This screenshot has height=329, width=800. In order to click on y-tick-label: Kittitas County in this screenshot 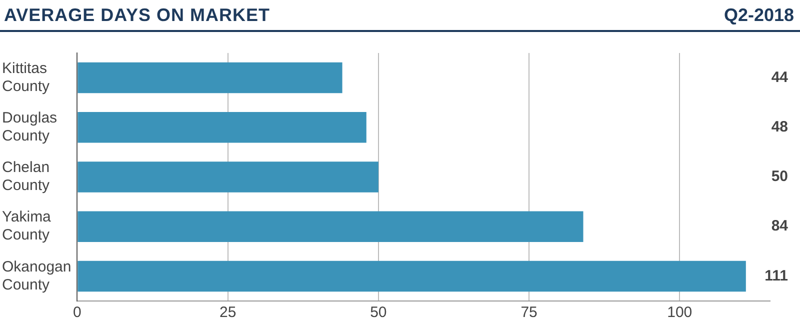, I will do `click(26, 77)`.